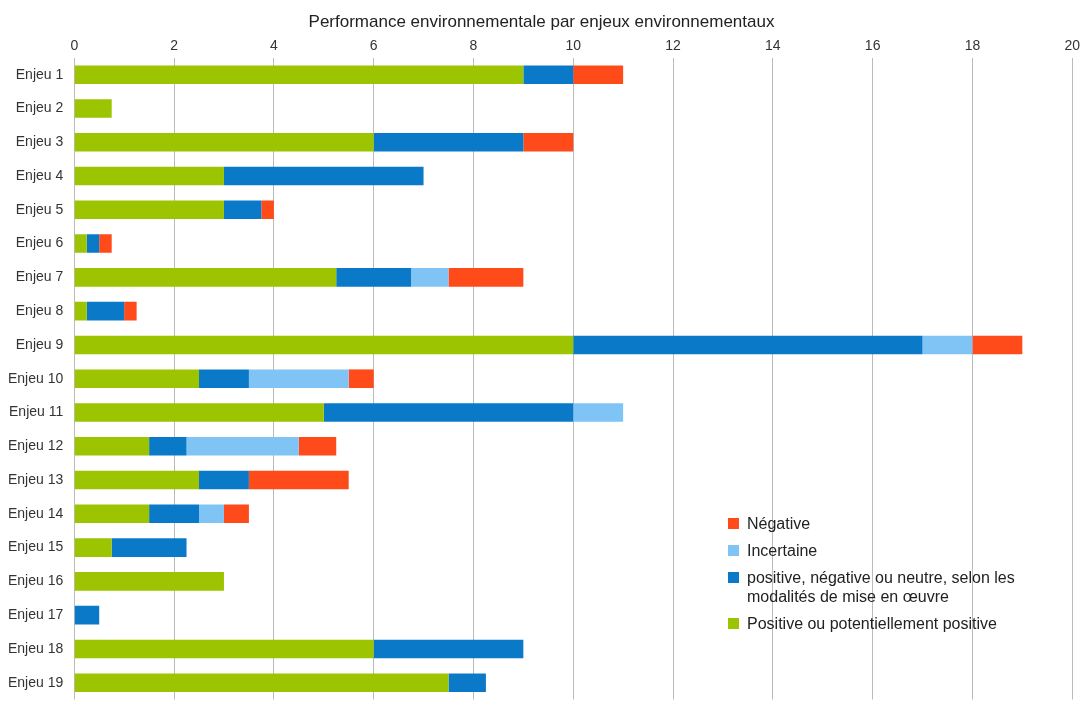  What do you see at coordinates (36, 411) in the screenshot?
I see `y-tick-label: Enjeu 11` at bounding box center [36, 411].